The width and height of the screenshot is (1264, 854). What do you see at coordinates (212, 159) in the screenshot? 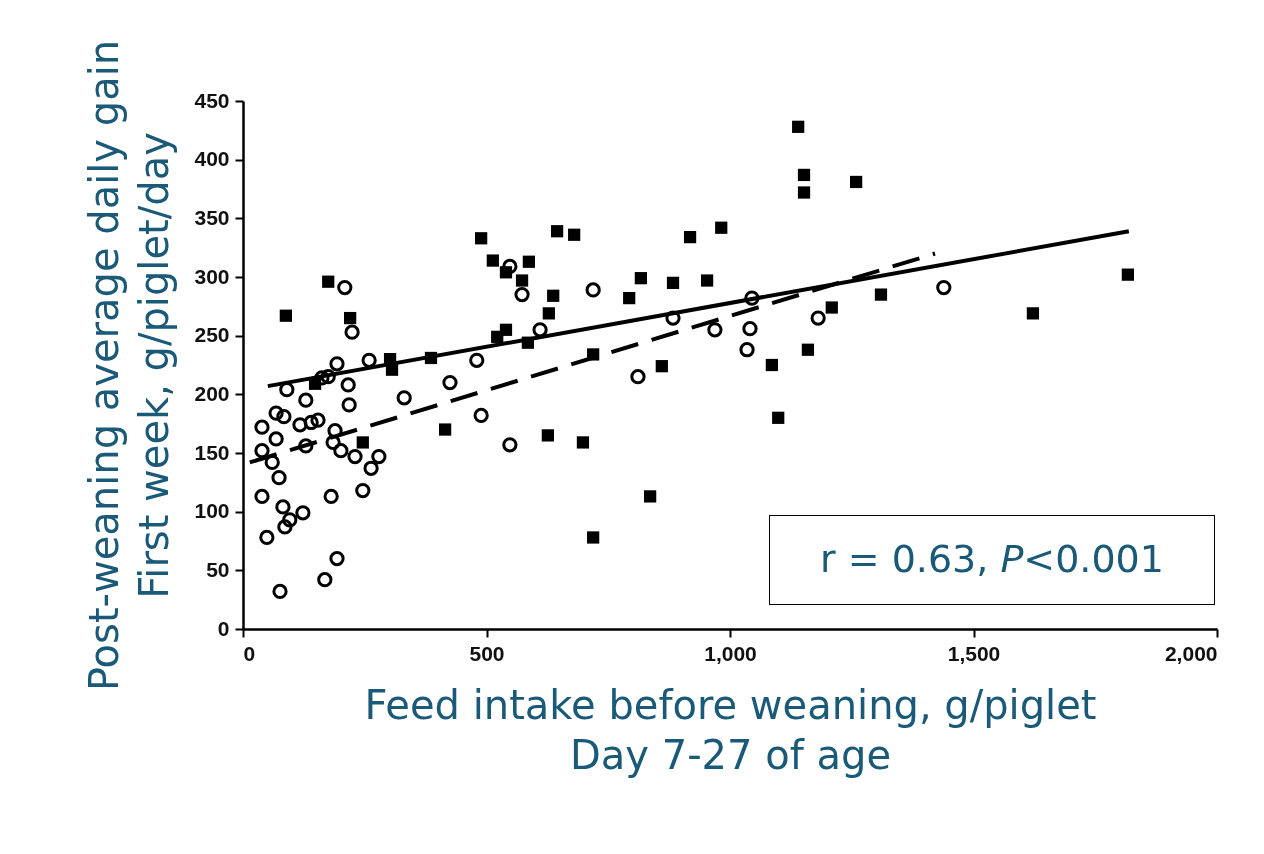
I see `y-tick-label: 400` at bounding box center [212, 159].